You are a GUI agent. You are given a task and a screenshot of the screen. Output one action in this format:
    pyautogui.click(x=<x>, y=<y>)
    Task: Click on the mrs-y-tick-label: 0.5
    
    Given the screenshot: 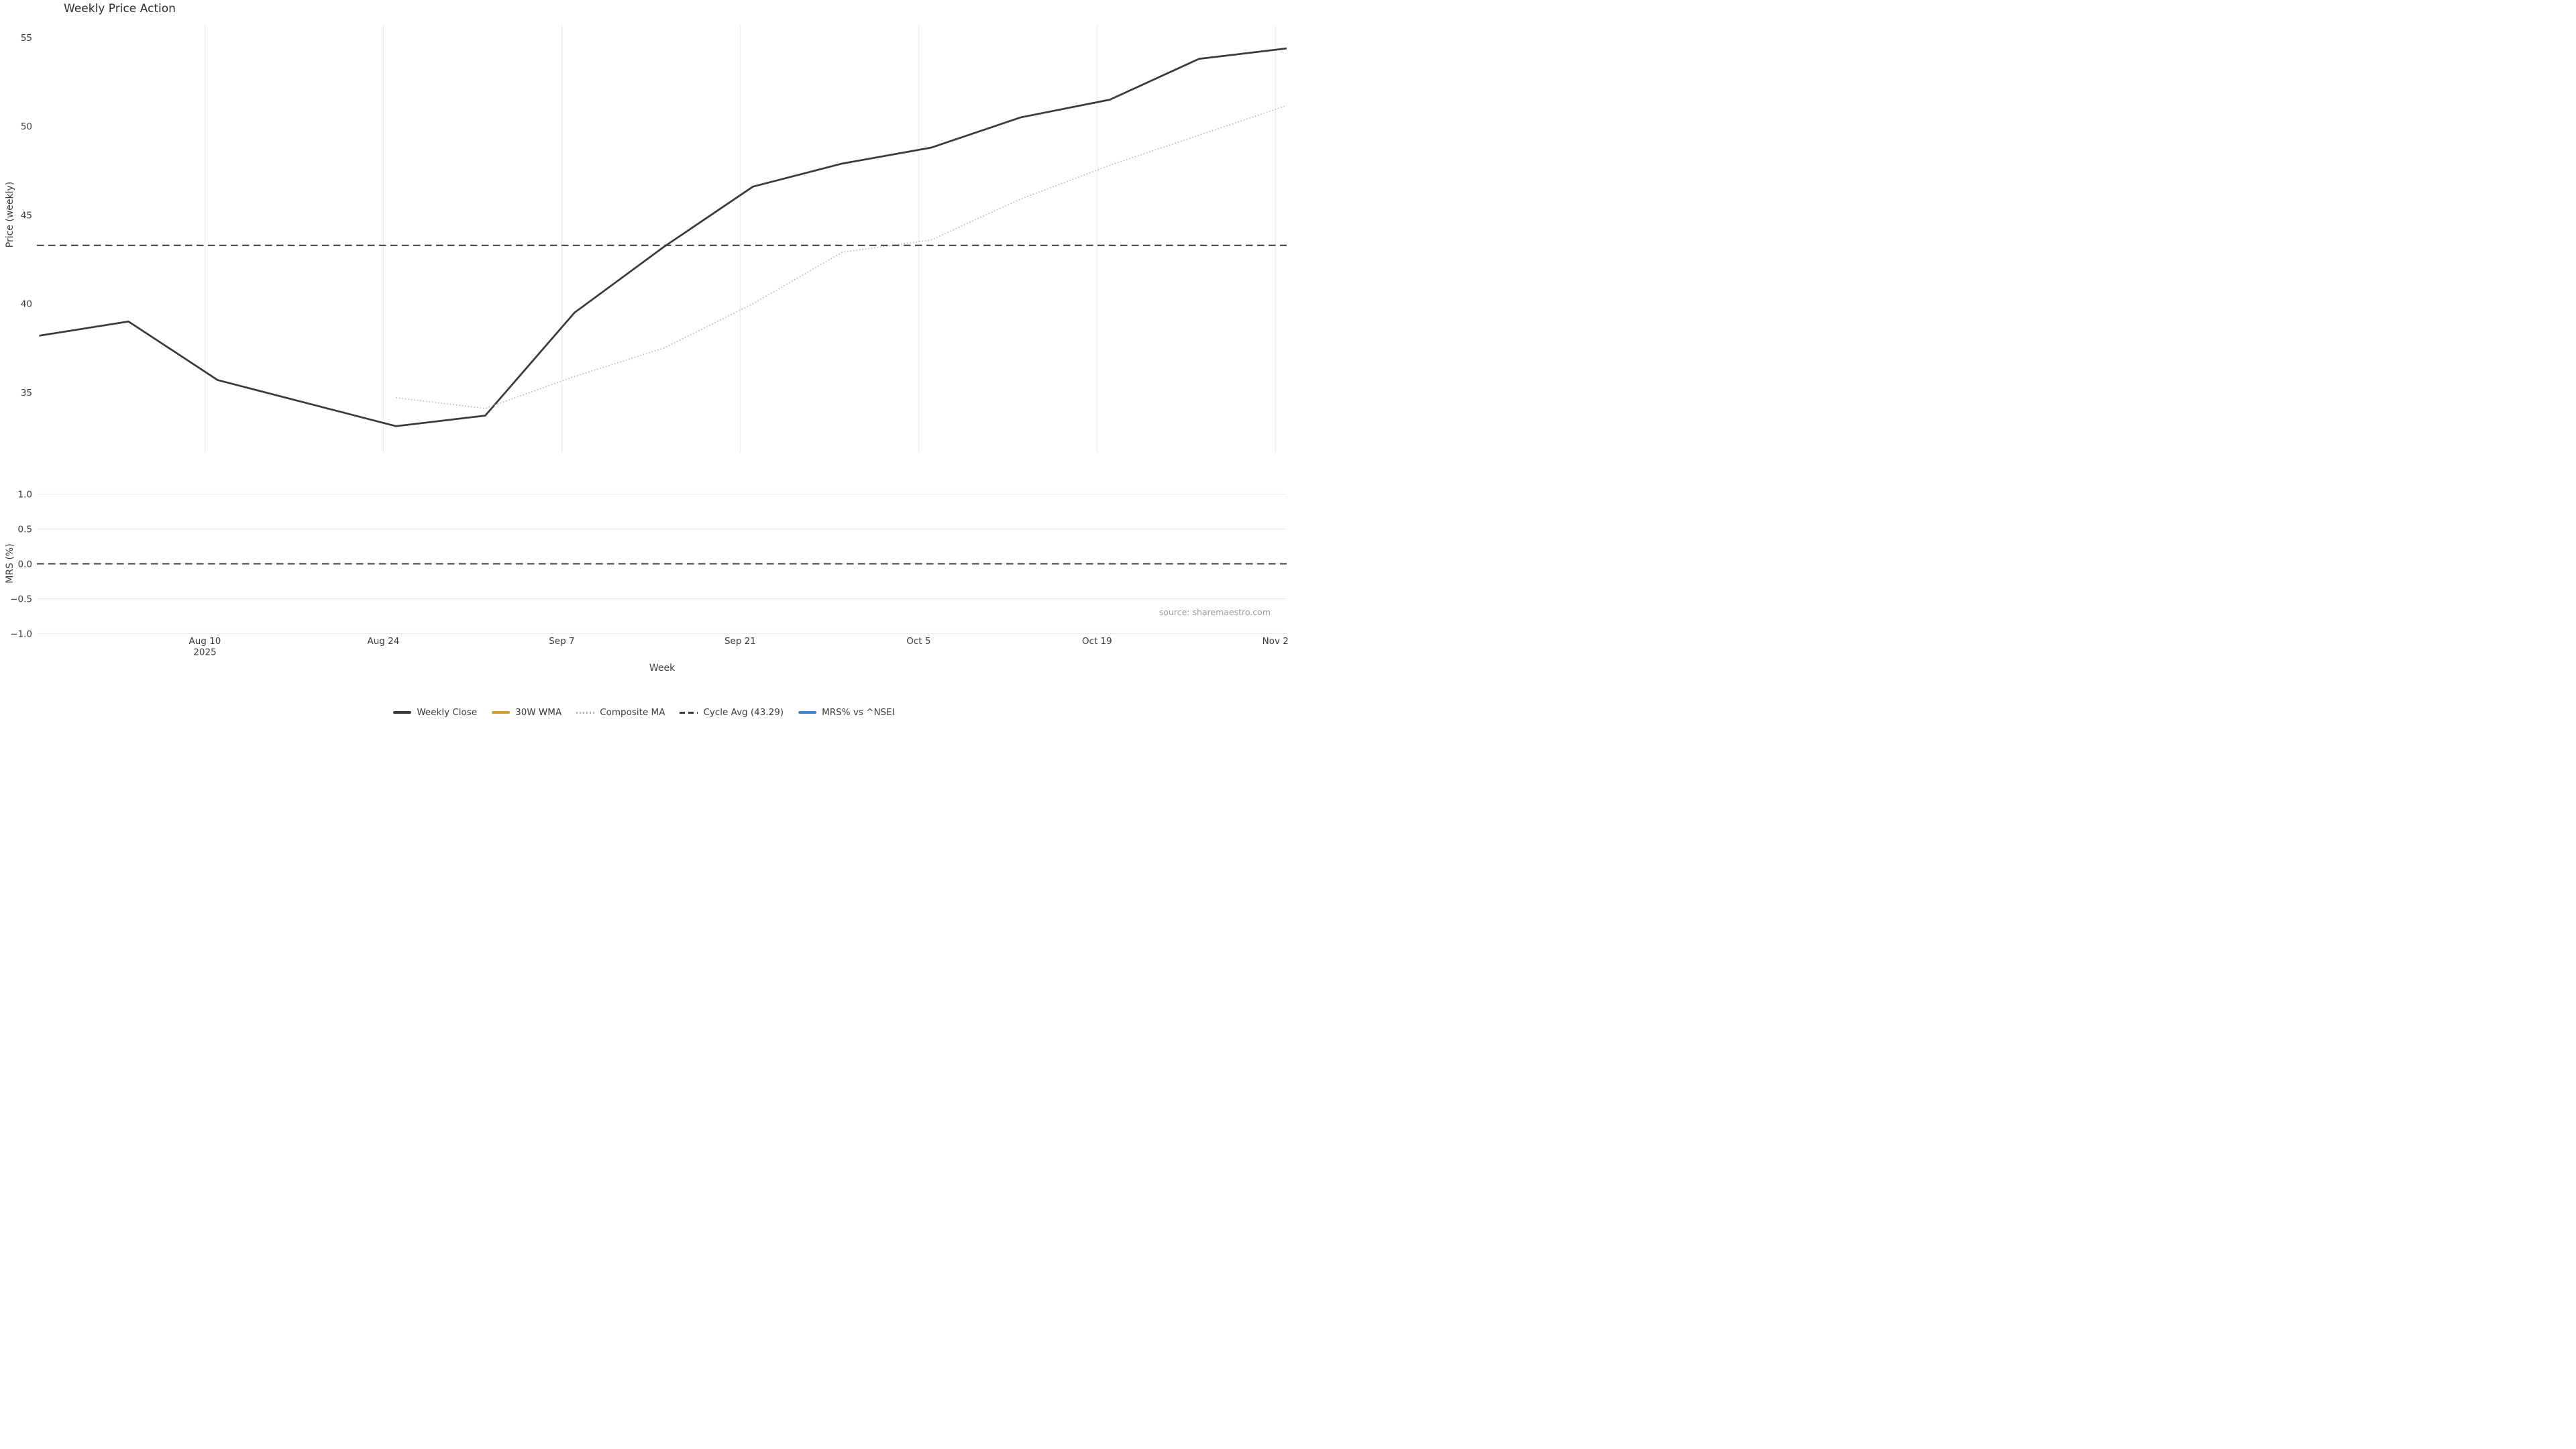 What is the action you would take?
    pyautogui.click(x=25, y=529)
    